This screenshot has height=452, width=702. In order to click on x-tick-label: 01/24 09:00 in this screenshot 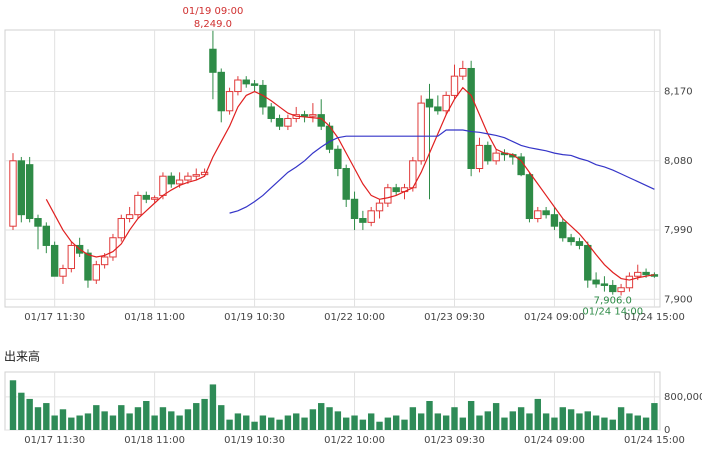, I will do `click(554, 317)`.